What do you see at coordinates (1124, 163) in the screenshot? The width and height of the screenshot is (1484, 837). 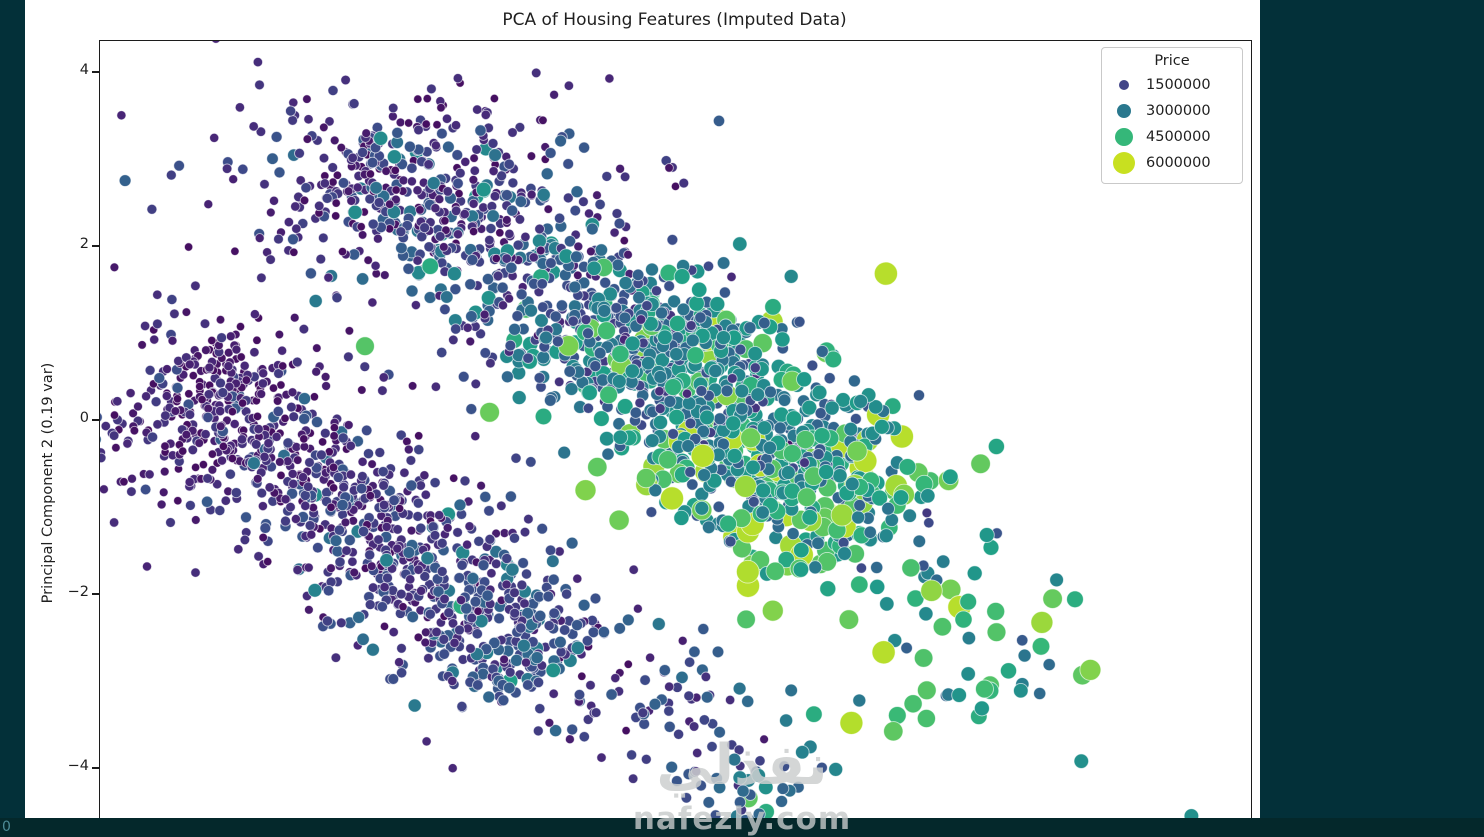 I see `legend-marker-icon` at bounding box center [1124, 163].